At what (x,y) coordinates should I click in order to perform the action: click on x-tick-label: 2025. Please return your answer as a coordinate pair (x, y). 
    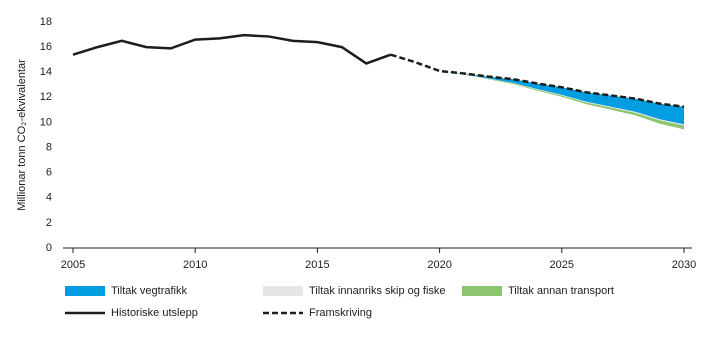
    Looking at the image, I should click on (562, 265).